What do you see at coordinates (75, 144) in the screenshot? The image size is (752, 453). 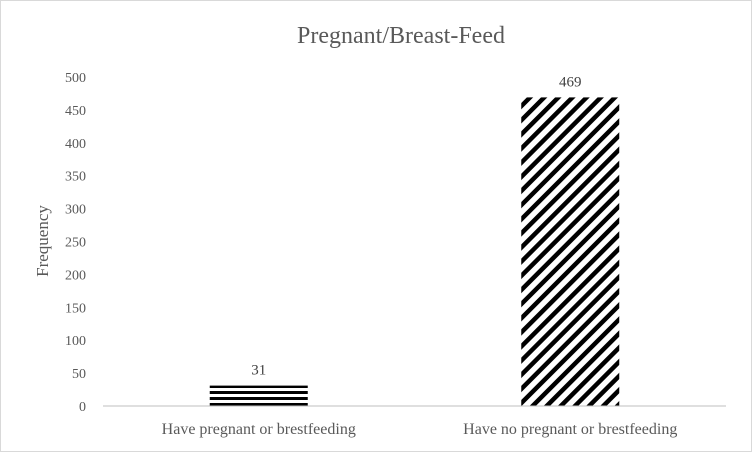 I see `y-tick-label: 400` at bounding box center [75, 144].